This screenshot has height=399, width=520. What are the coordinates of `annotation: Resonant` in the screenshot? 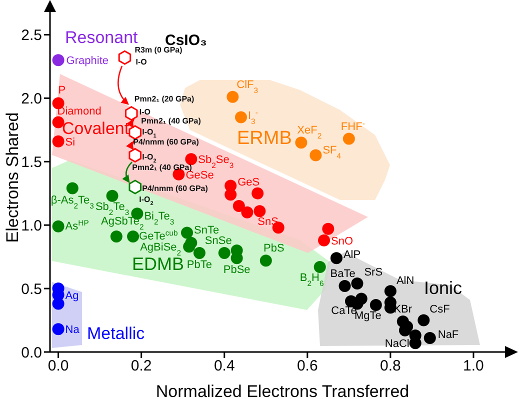 It's located at (101, 37).